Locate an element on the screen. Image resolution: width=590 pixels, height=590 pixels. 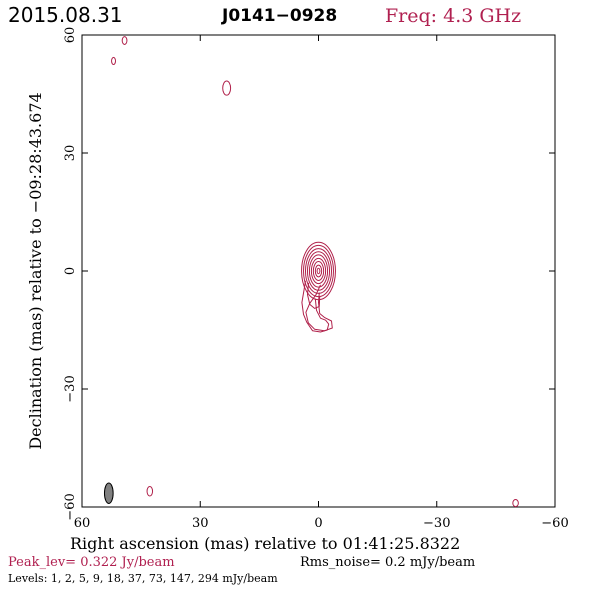
observation-date: 2015.08.31 is located at coordinates (65, 15).